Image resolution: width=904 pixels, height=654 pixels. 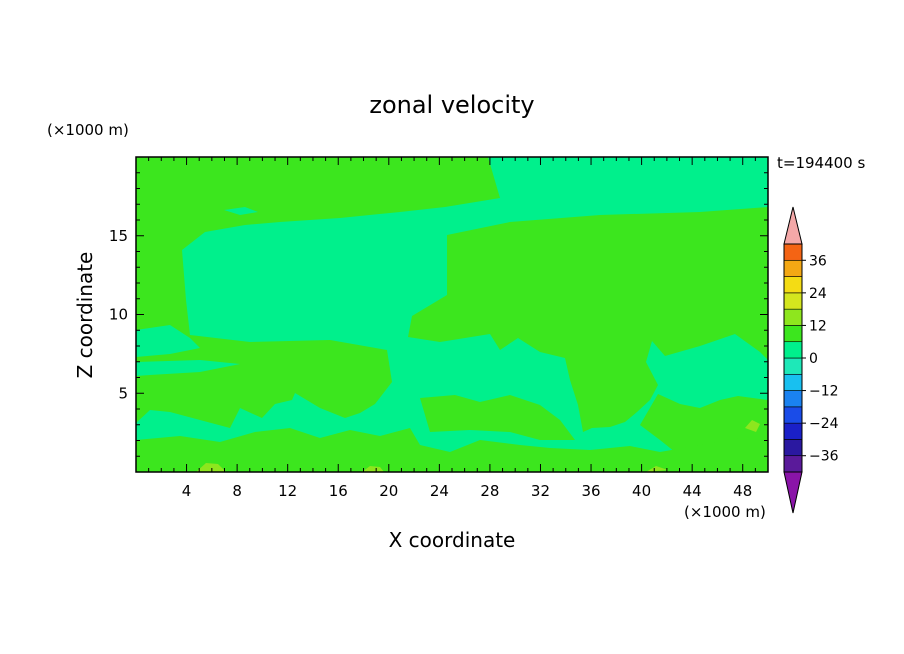 What do you see at coordinates (338, 491) in the screenshot?
I see `x-tick-label: 16` at bounding box center [338, 491].